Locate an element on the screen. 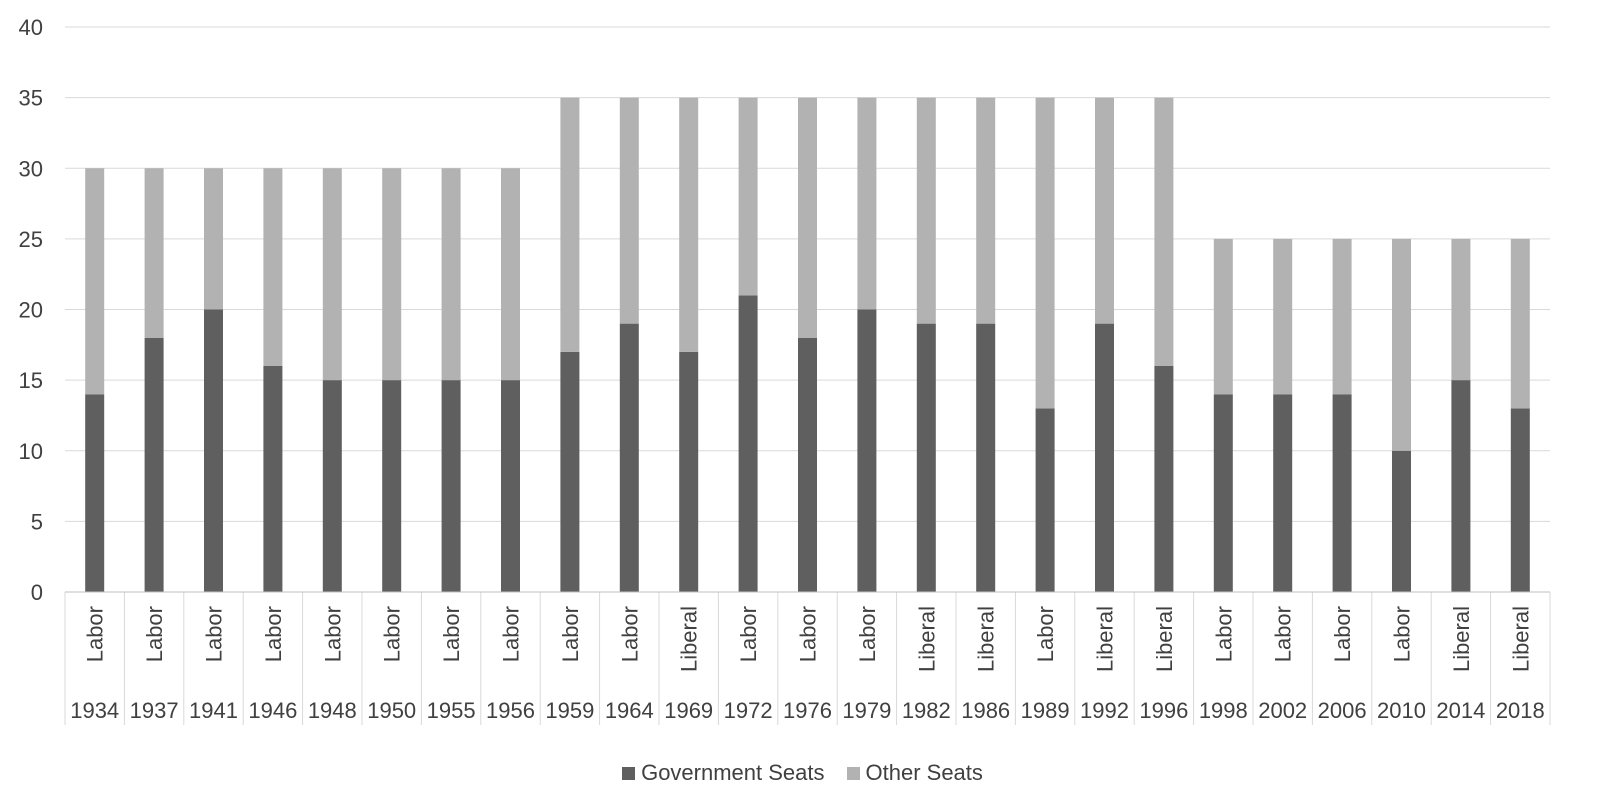 This screenshot has width=1605, height=803. x-tick-label: 1976 is located at coordinates (807, 710).